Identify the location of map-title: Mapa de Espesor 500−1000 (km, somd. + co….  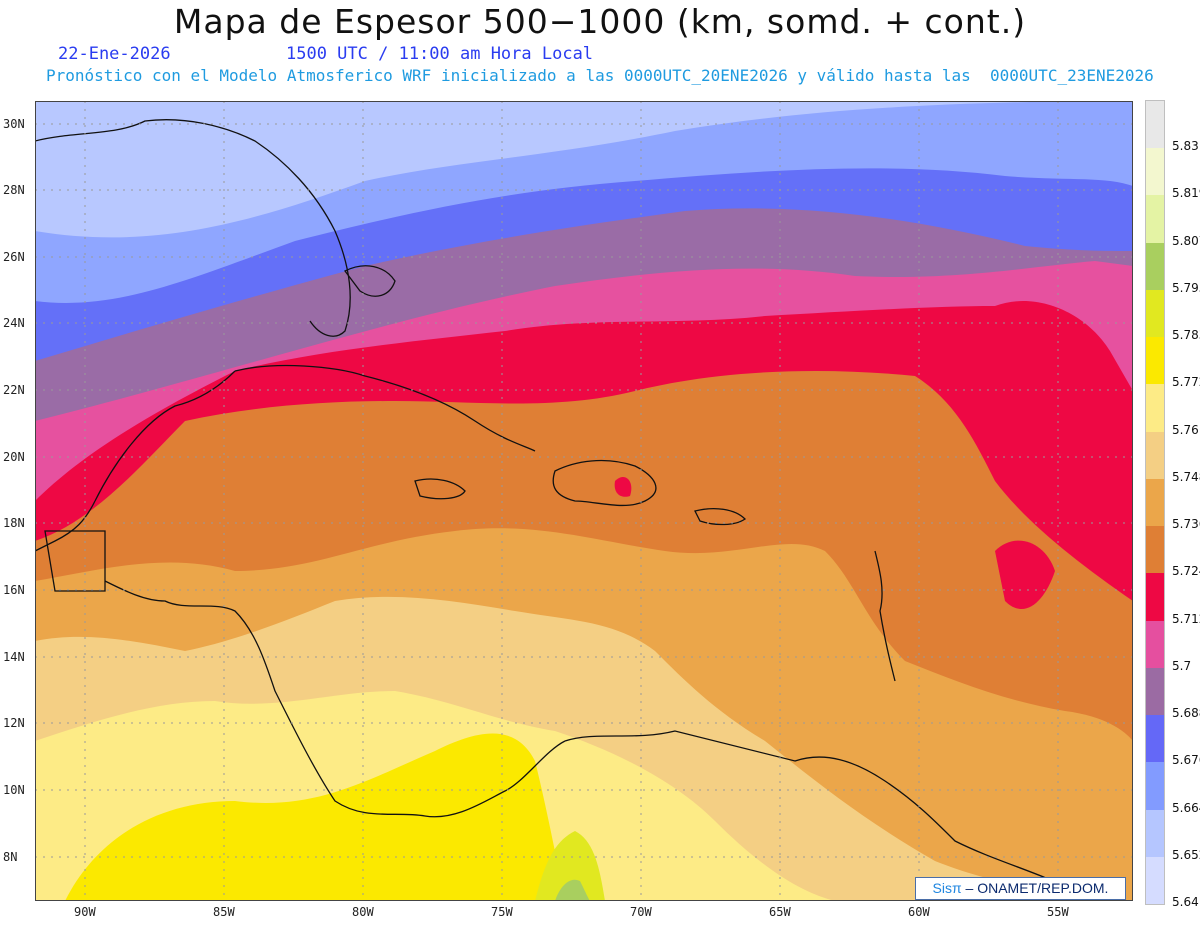
(600, 21).